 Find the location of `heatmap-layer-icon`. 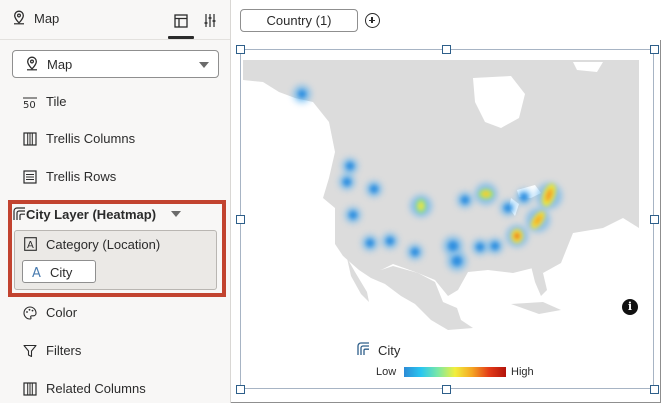

heatmap-layer-icon is located at coordinates (19, 213).